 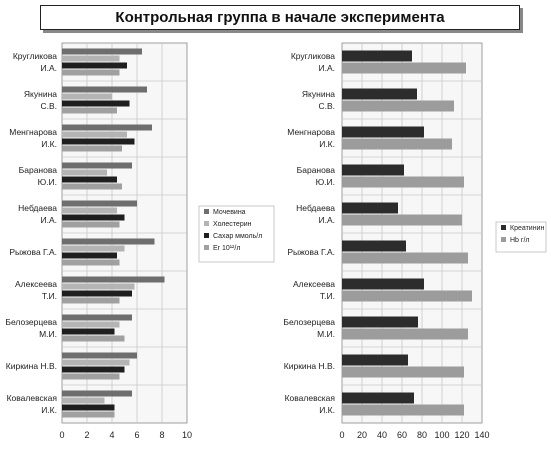 I want to click on x-tick-label: 6, so click(x=136, y=435).